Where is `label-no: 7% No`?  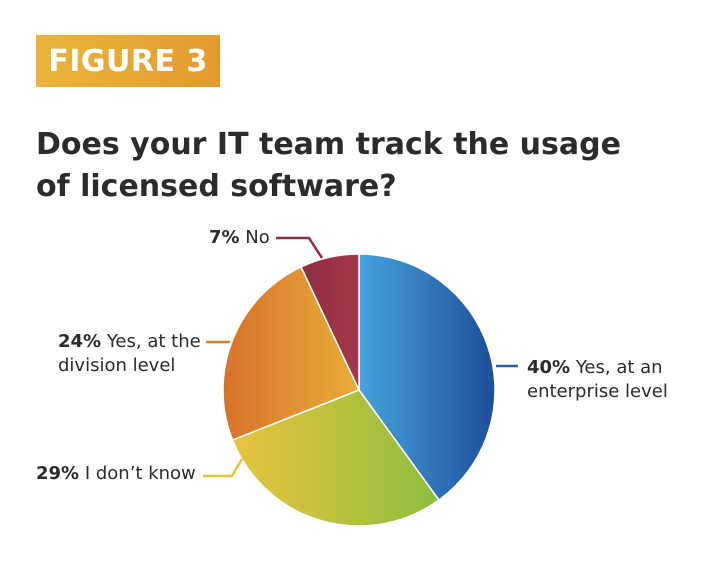 label-no: 7% No is located at coordinates (239, 238).